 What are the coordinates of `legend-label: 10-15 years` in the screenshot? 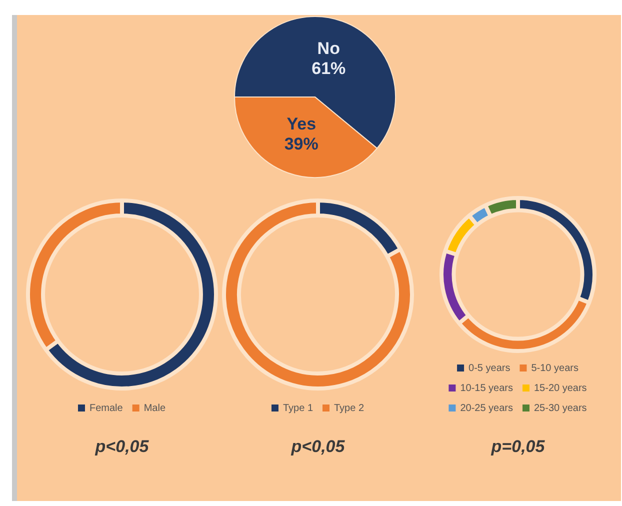 It's located at (487, 388).